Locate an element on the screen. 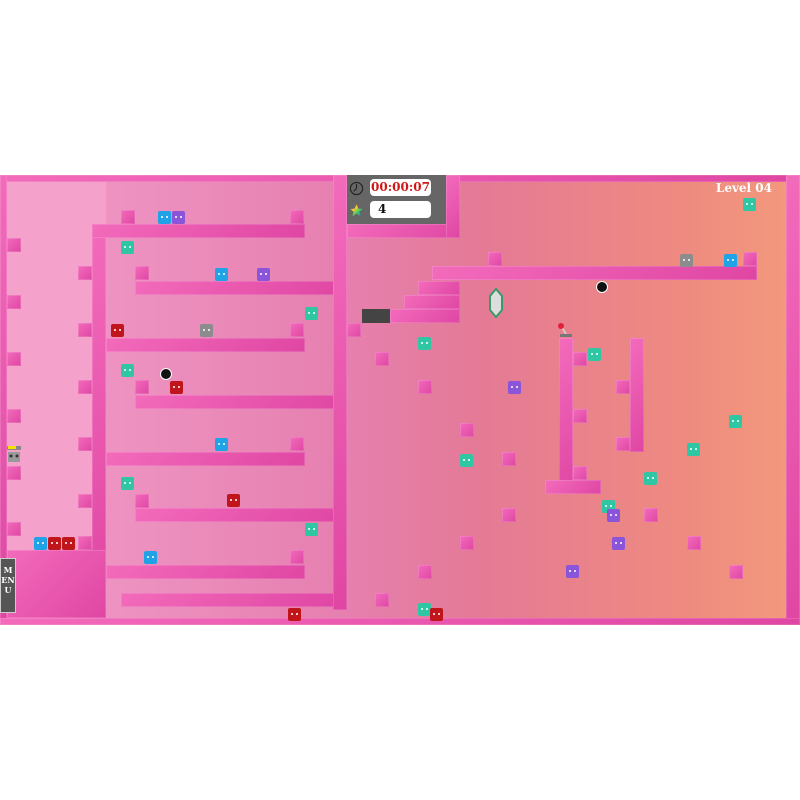 The image size is (800, 800). menu-button: MENU is located at coordinates (8, 585).